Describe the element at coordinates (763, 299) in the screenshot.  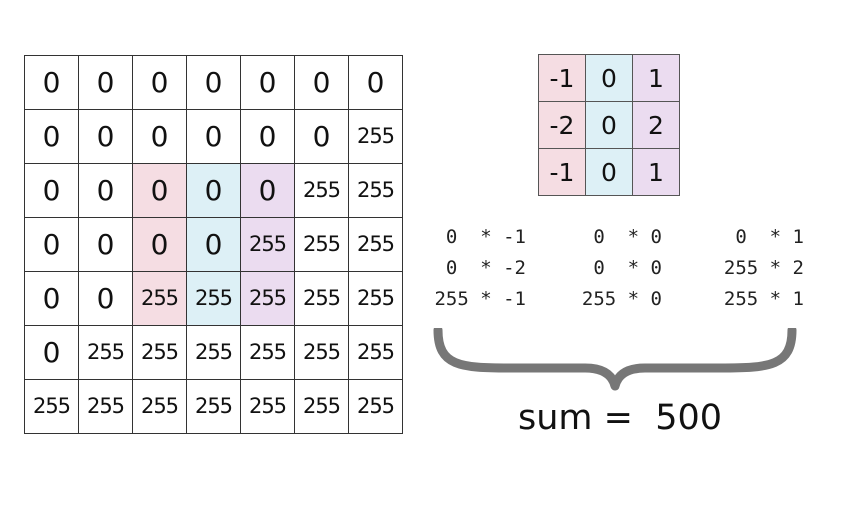
I see `product-term: 255 * 1` at that location.